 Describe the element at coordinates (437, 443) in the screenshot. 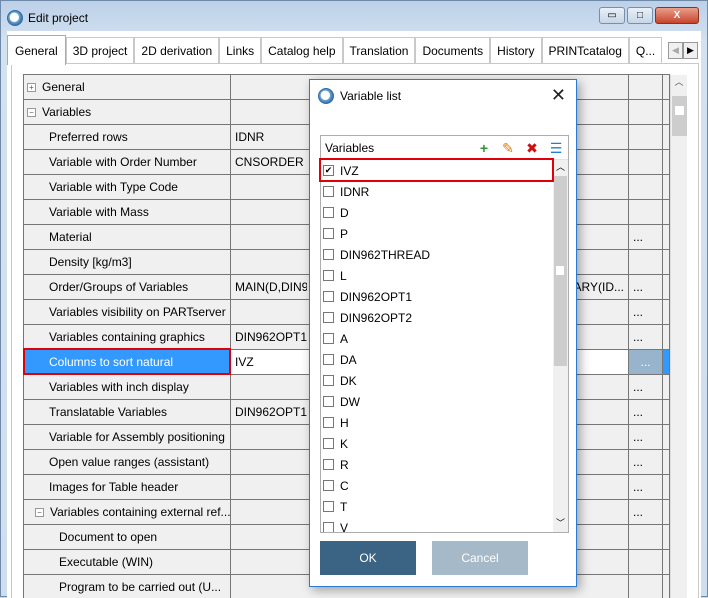

I see `list-item: K` at that location.